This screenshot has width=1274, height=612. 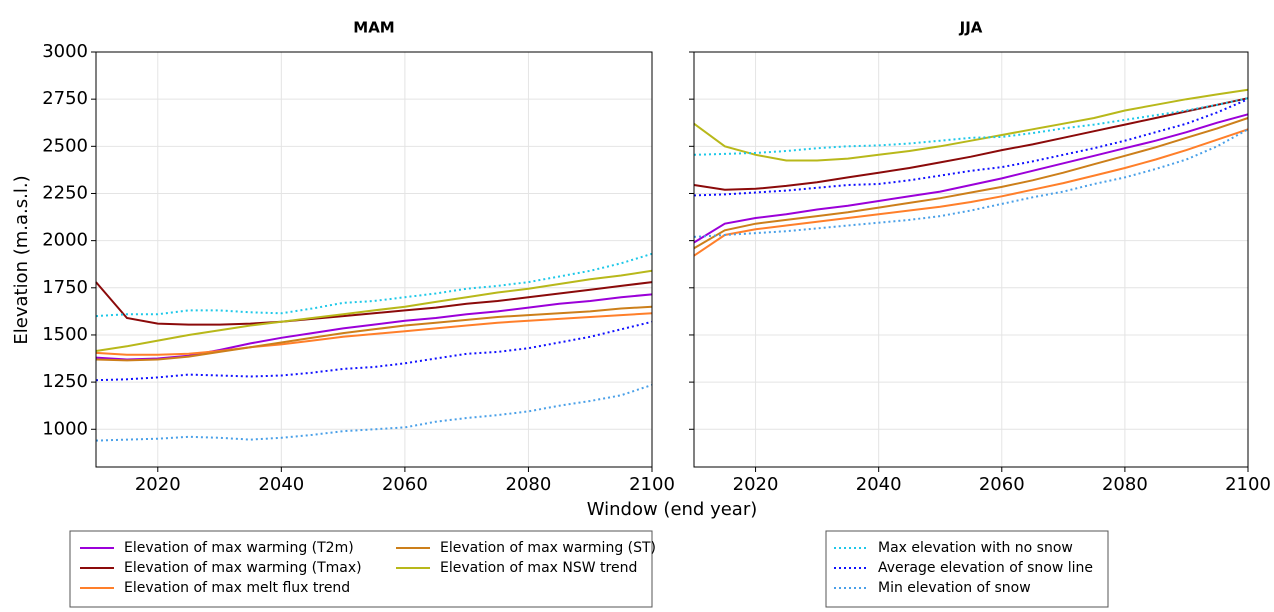 What do you see at coordinates (65, 287) in the screenshot?
I see `y-tick-label: 1750` at bounding box center [65, 287].